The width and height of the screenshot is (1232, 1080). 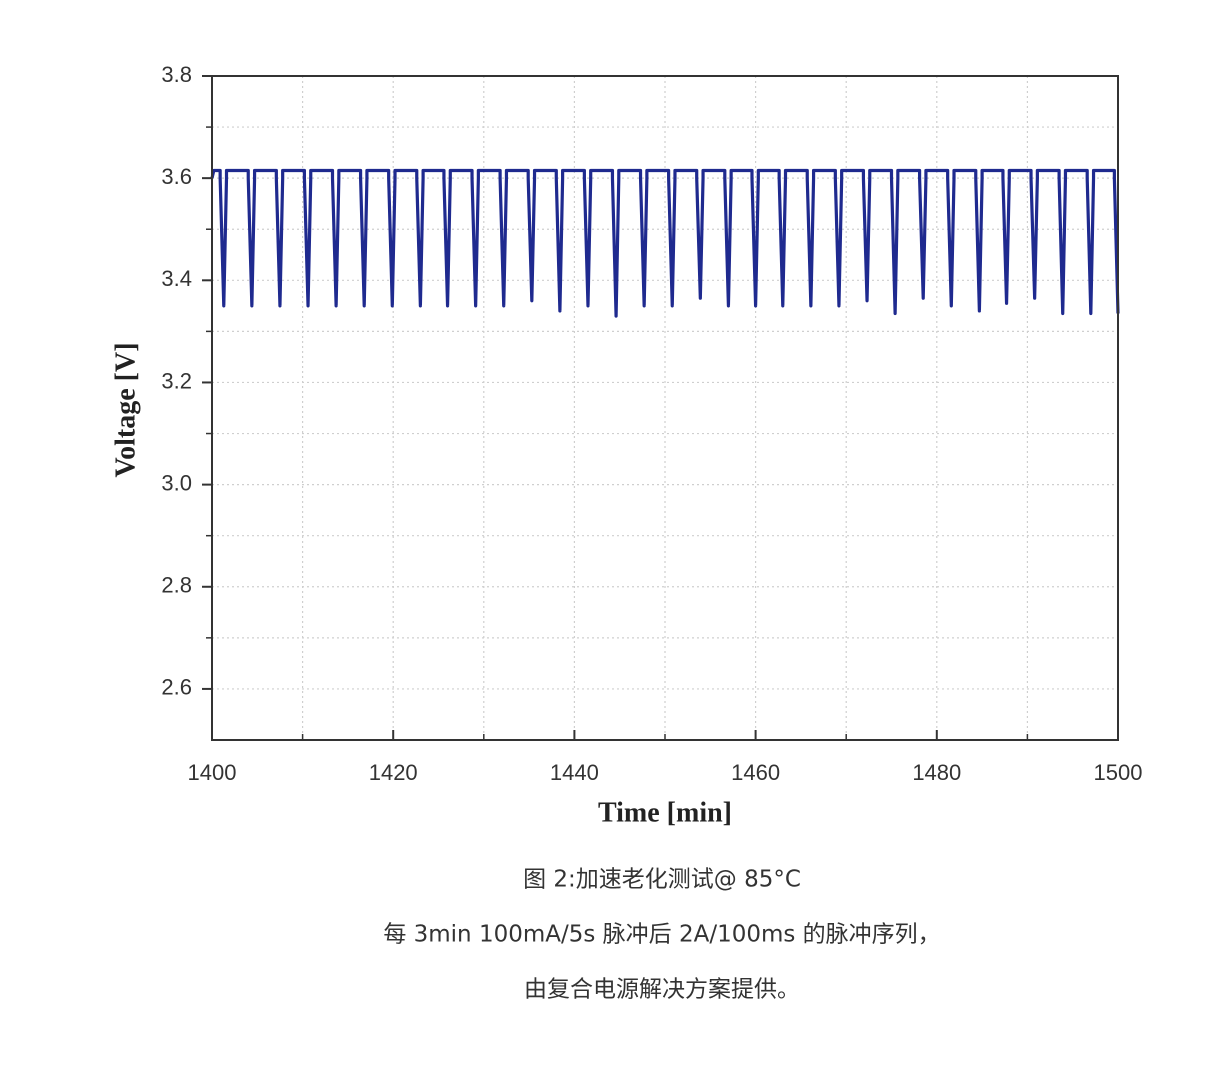 What do you see at coordinates (393, 772) in the screenshot?
I see `x-tick-label: 1420` at bounding box center [393, 772].